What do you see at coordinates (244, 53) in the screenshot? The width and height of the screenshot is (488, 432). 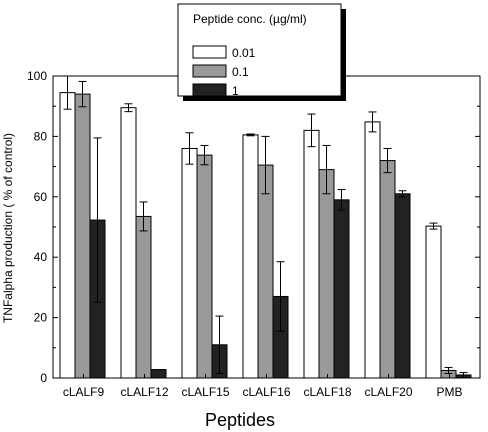 I see `legend-label: 0.01` at bounding box center [244, 53].